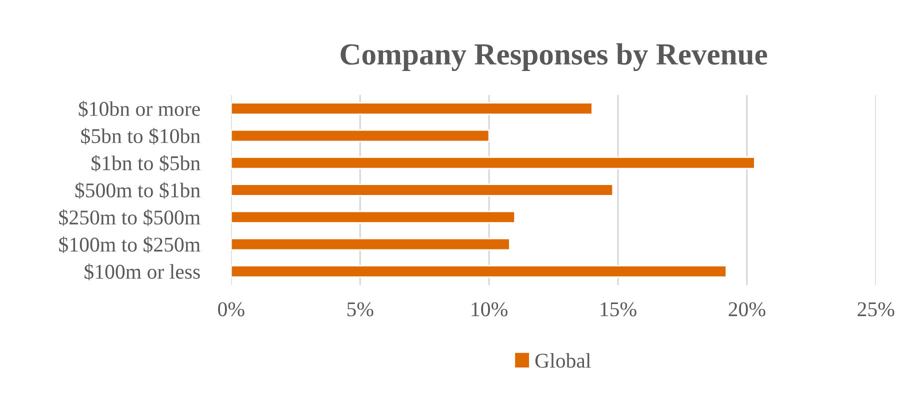 The height and width of the screenshot is (413, 921). What do you see at coordinates (231, 309) in the screenshot?
I see `x-tick-label: 0%` at bounding box center [231, 309].